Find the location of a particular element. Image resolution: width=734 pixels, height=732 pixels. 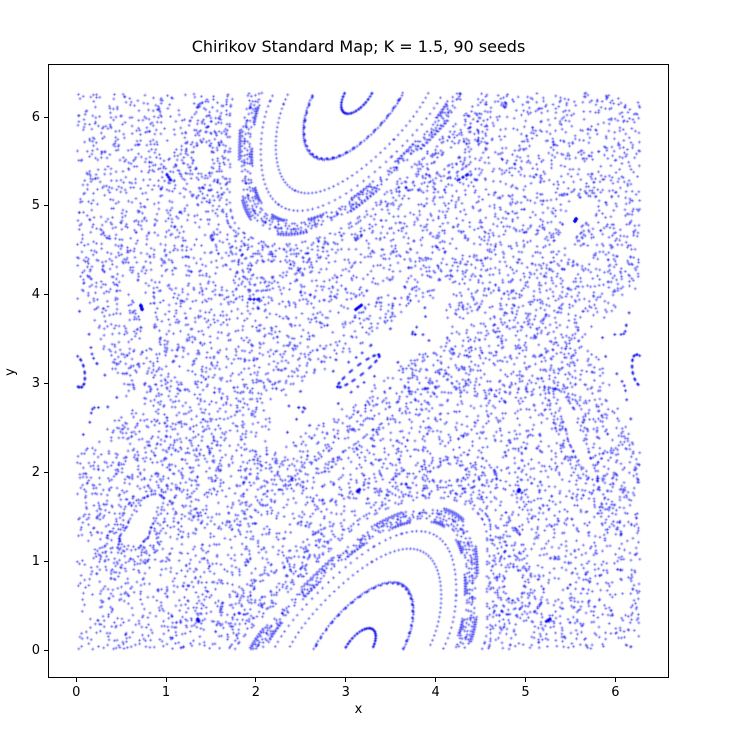

x-tick-label: 0 is located at coordinates (76, 692).